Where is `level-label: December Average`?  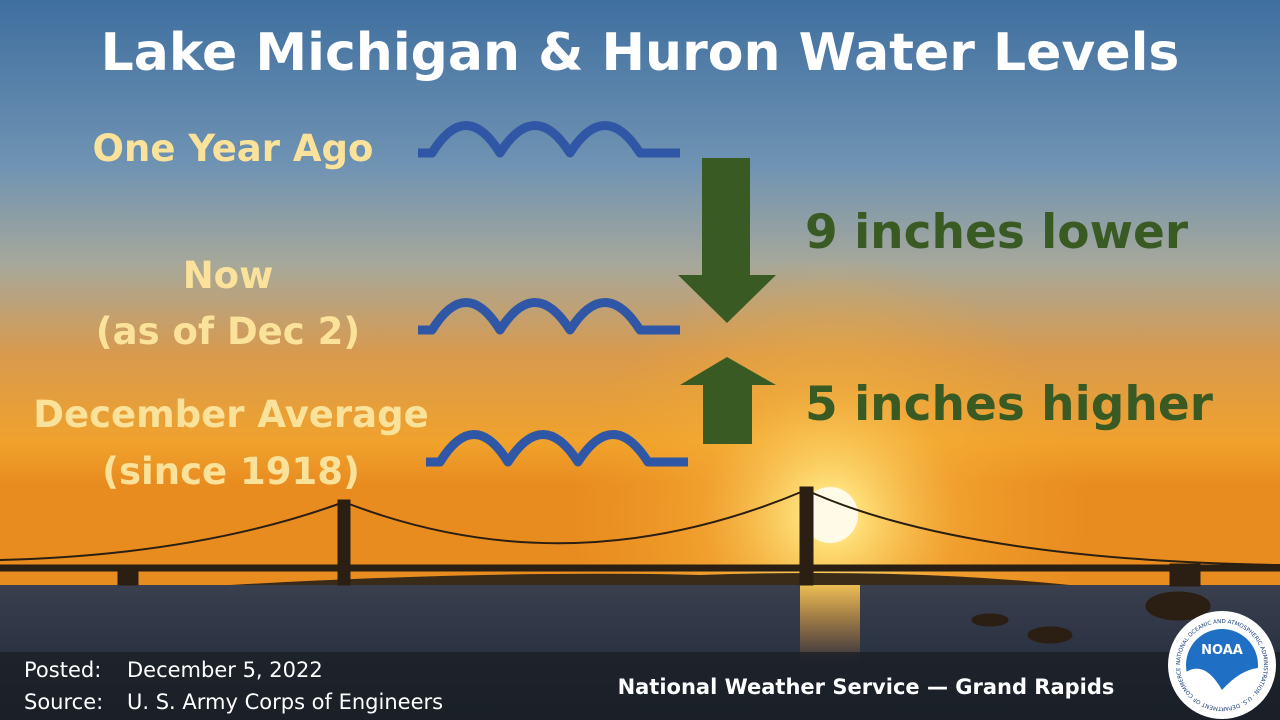
level-label: December Average is located at coordinates (230, 414).